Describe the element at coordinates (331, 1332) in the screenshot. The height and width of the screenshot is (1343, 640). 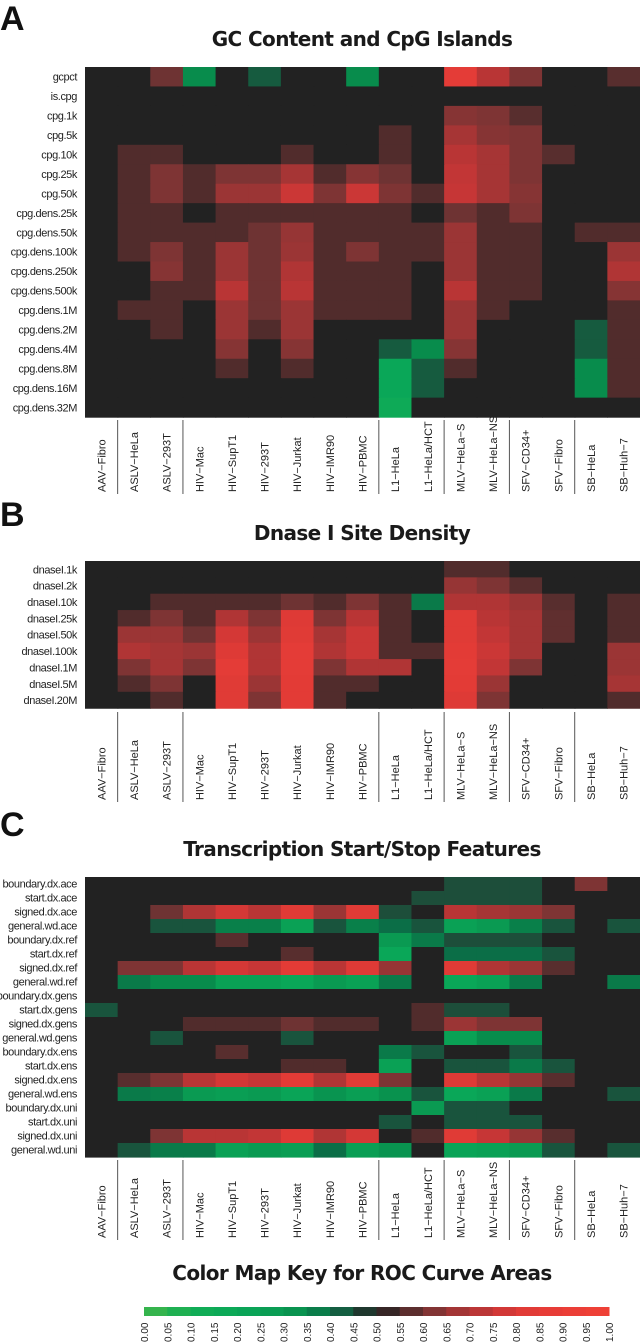
I see `color-key-tick-label: 0.40` at that location.